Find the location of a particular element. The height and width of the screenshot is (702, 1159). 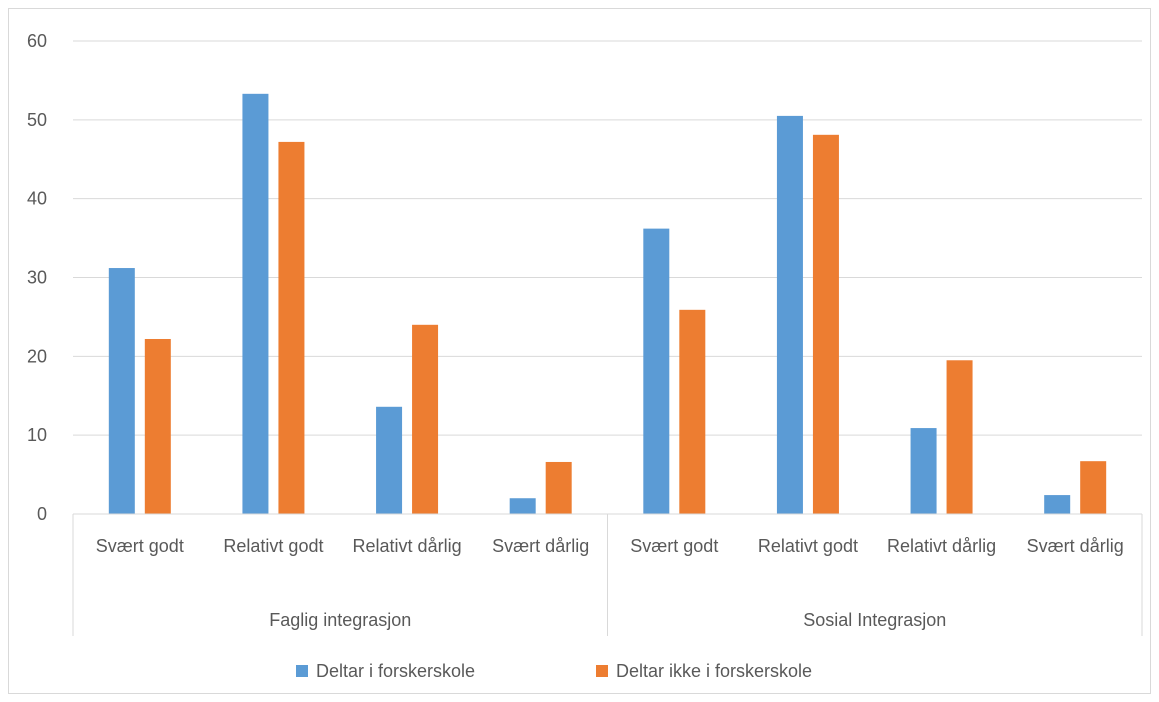

legend-label: Deltar ikke i forskerskole is located at coordinates (714, 671).